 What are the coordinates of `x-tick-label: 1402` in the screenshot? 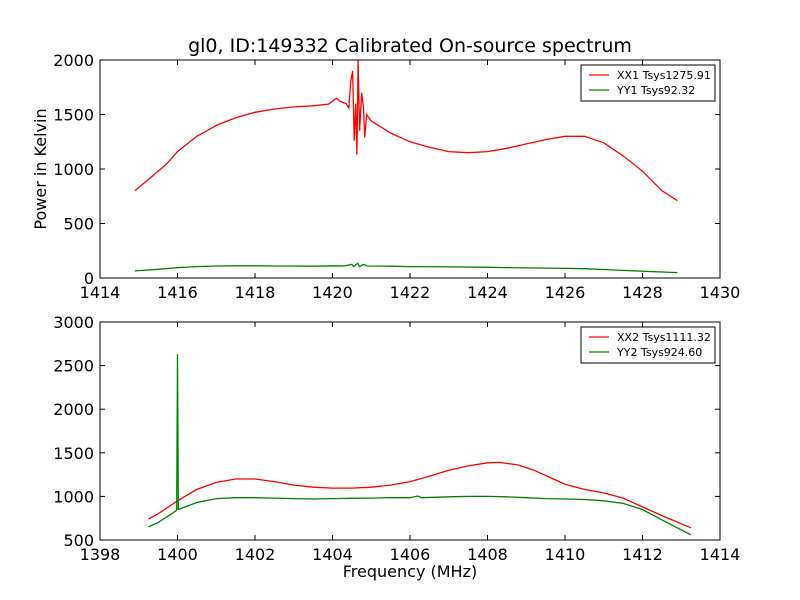 It's located at (255, 554).